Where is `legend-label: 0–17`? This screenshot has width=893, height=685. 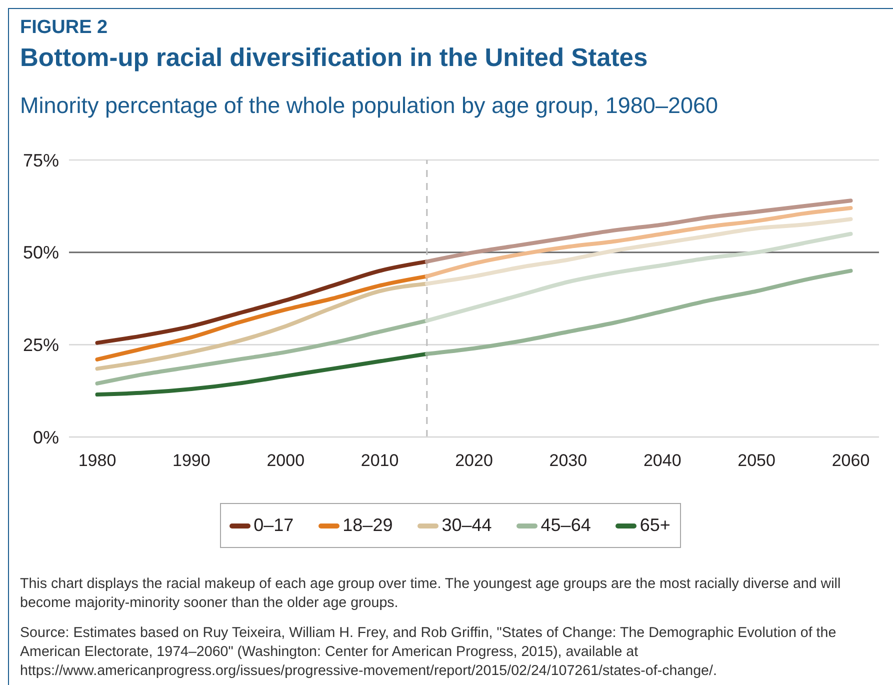
legend-label: 0–17 is located at coordinates (274, 525).